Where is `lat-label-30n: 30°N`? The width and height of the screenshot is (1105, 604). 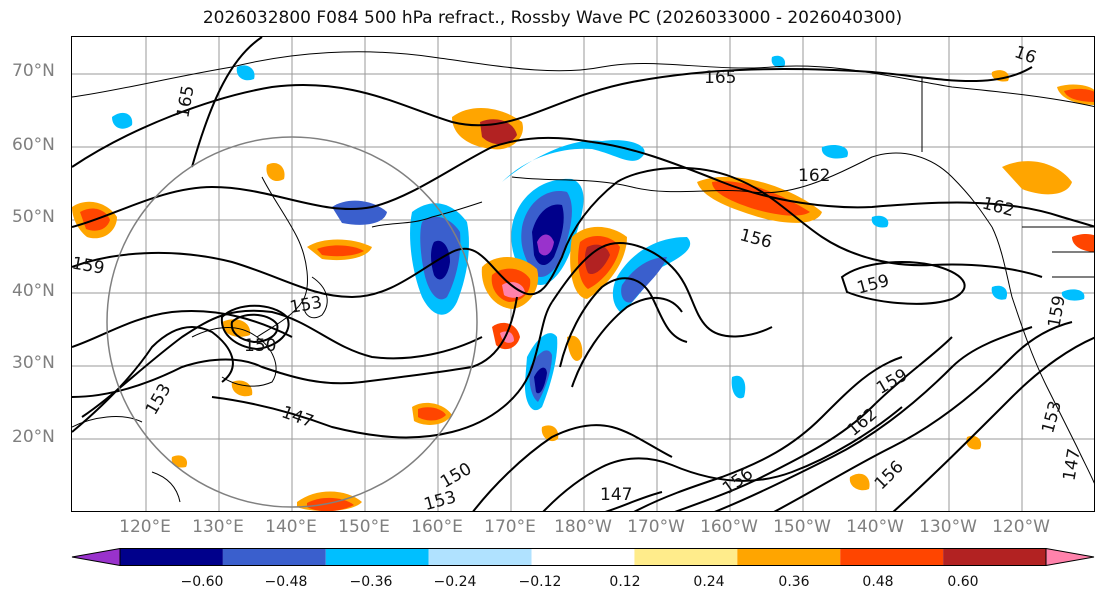
lat-label-30n: 30°N is located at coordinates (33, 363).